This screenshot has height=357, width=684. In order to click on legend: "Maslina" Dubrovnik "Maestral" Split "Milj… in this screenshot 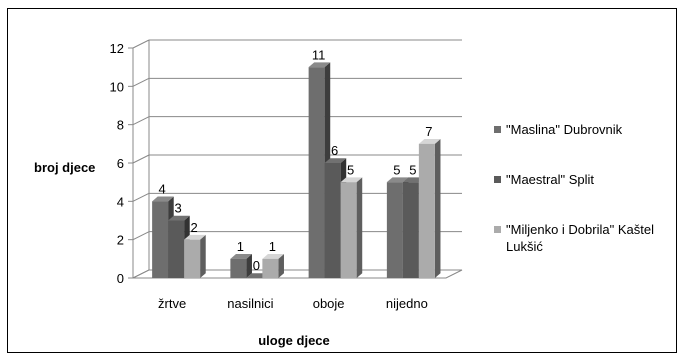, I will do `click(574, 188)`.